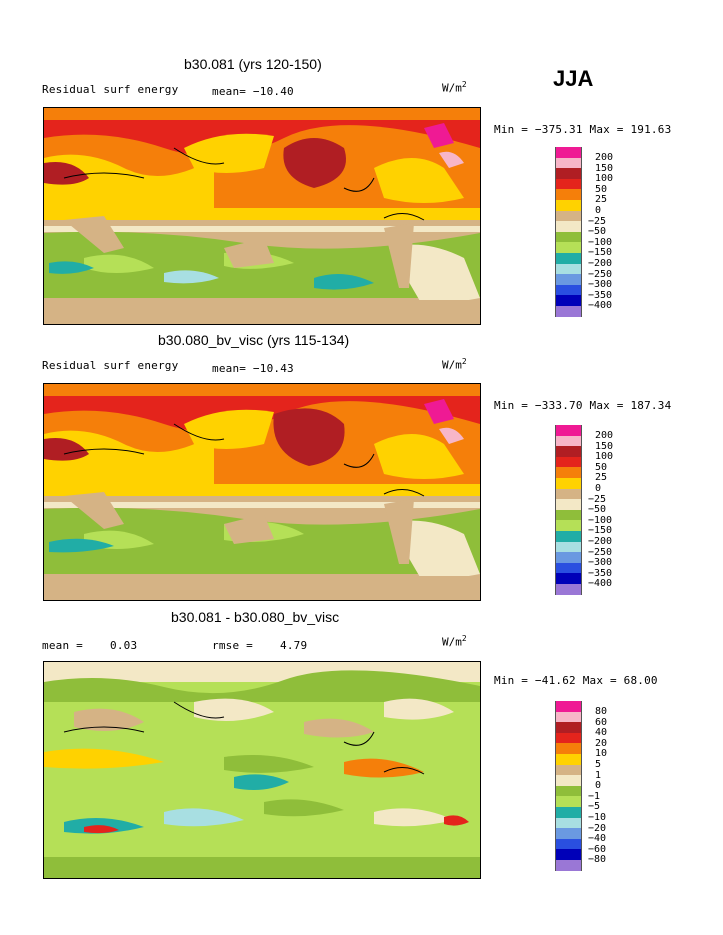 This screenshot has width=723, height=935. I want to click on season-label: JJA, so click(573, 78).